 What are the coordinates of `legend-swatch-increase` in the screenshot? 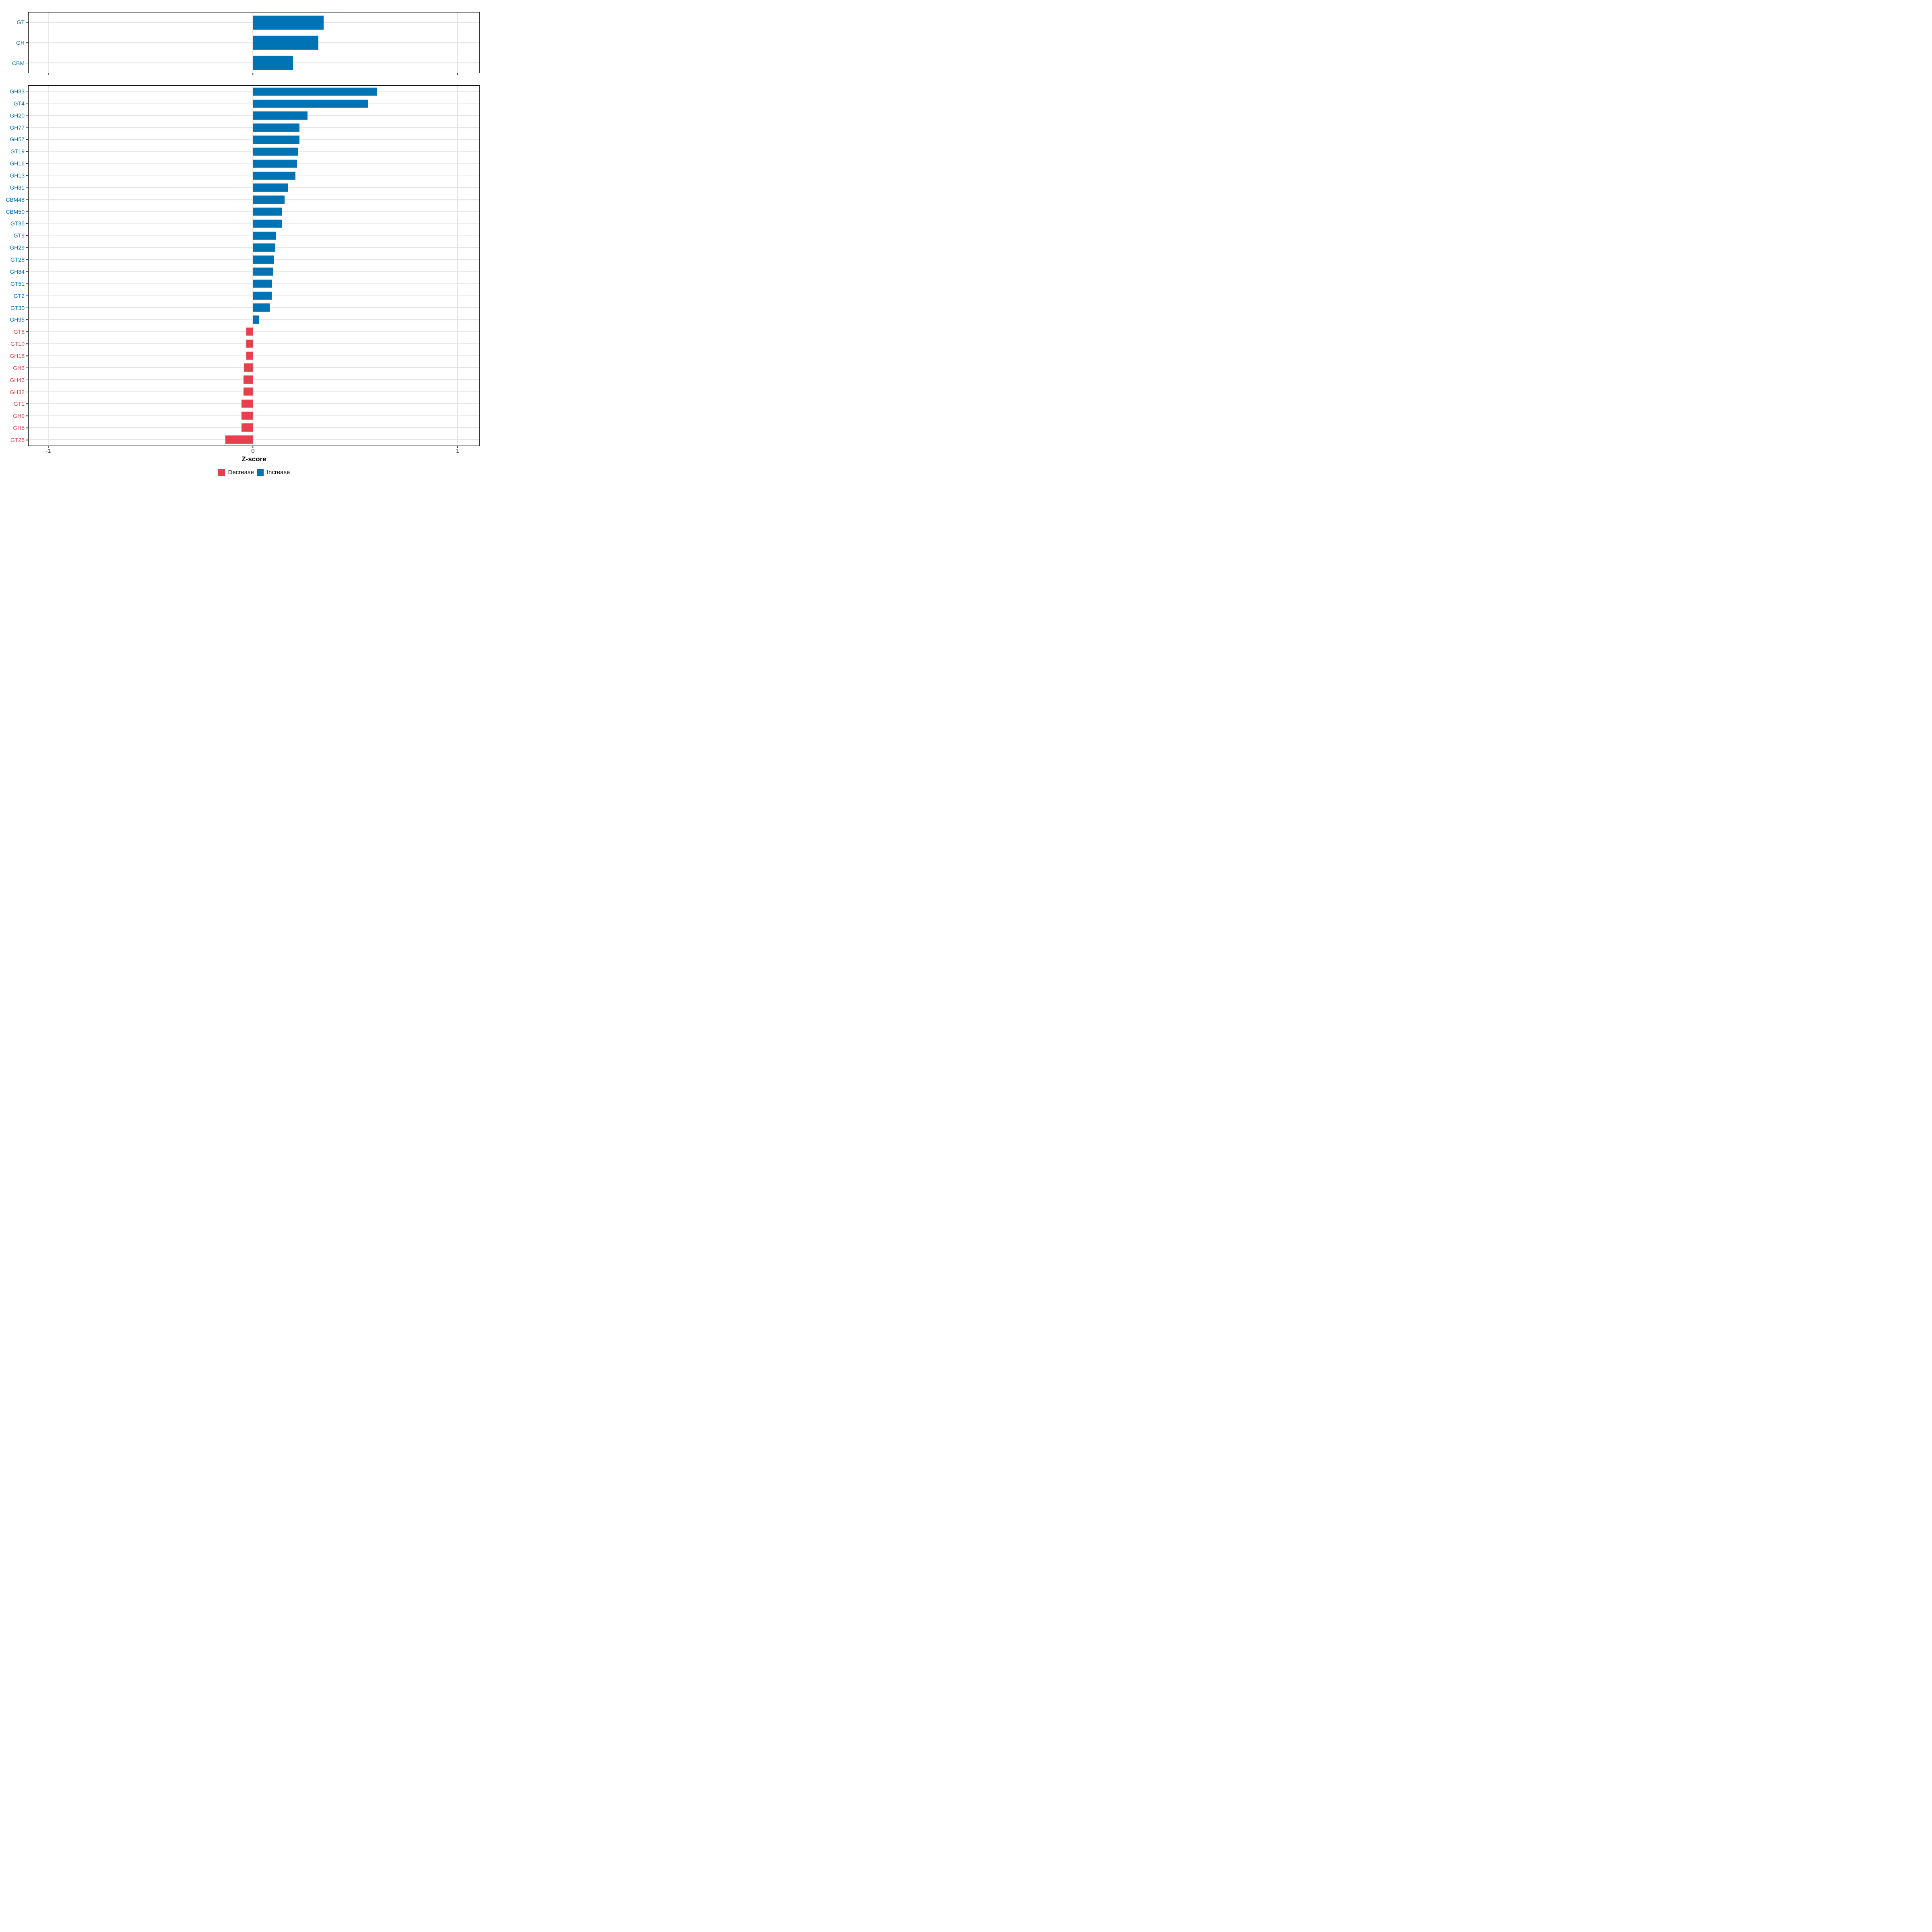 It's located at (260, 472).